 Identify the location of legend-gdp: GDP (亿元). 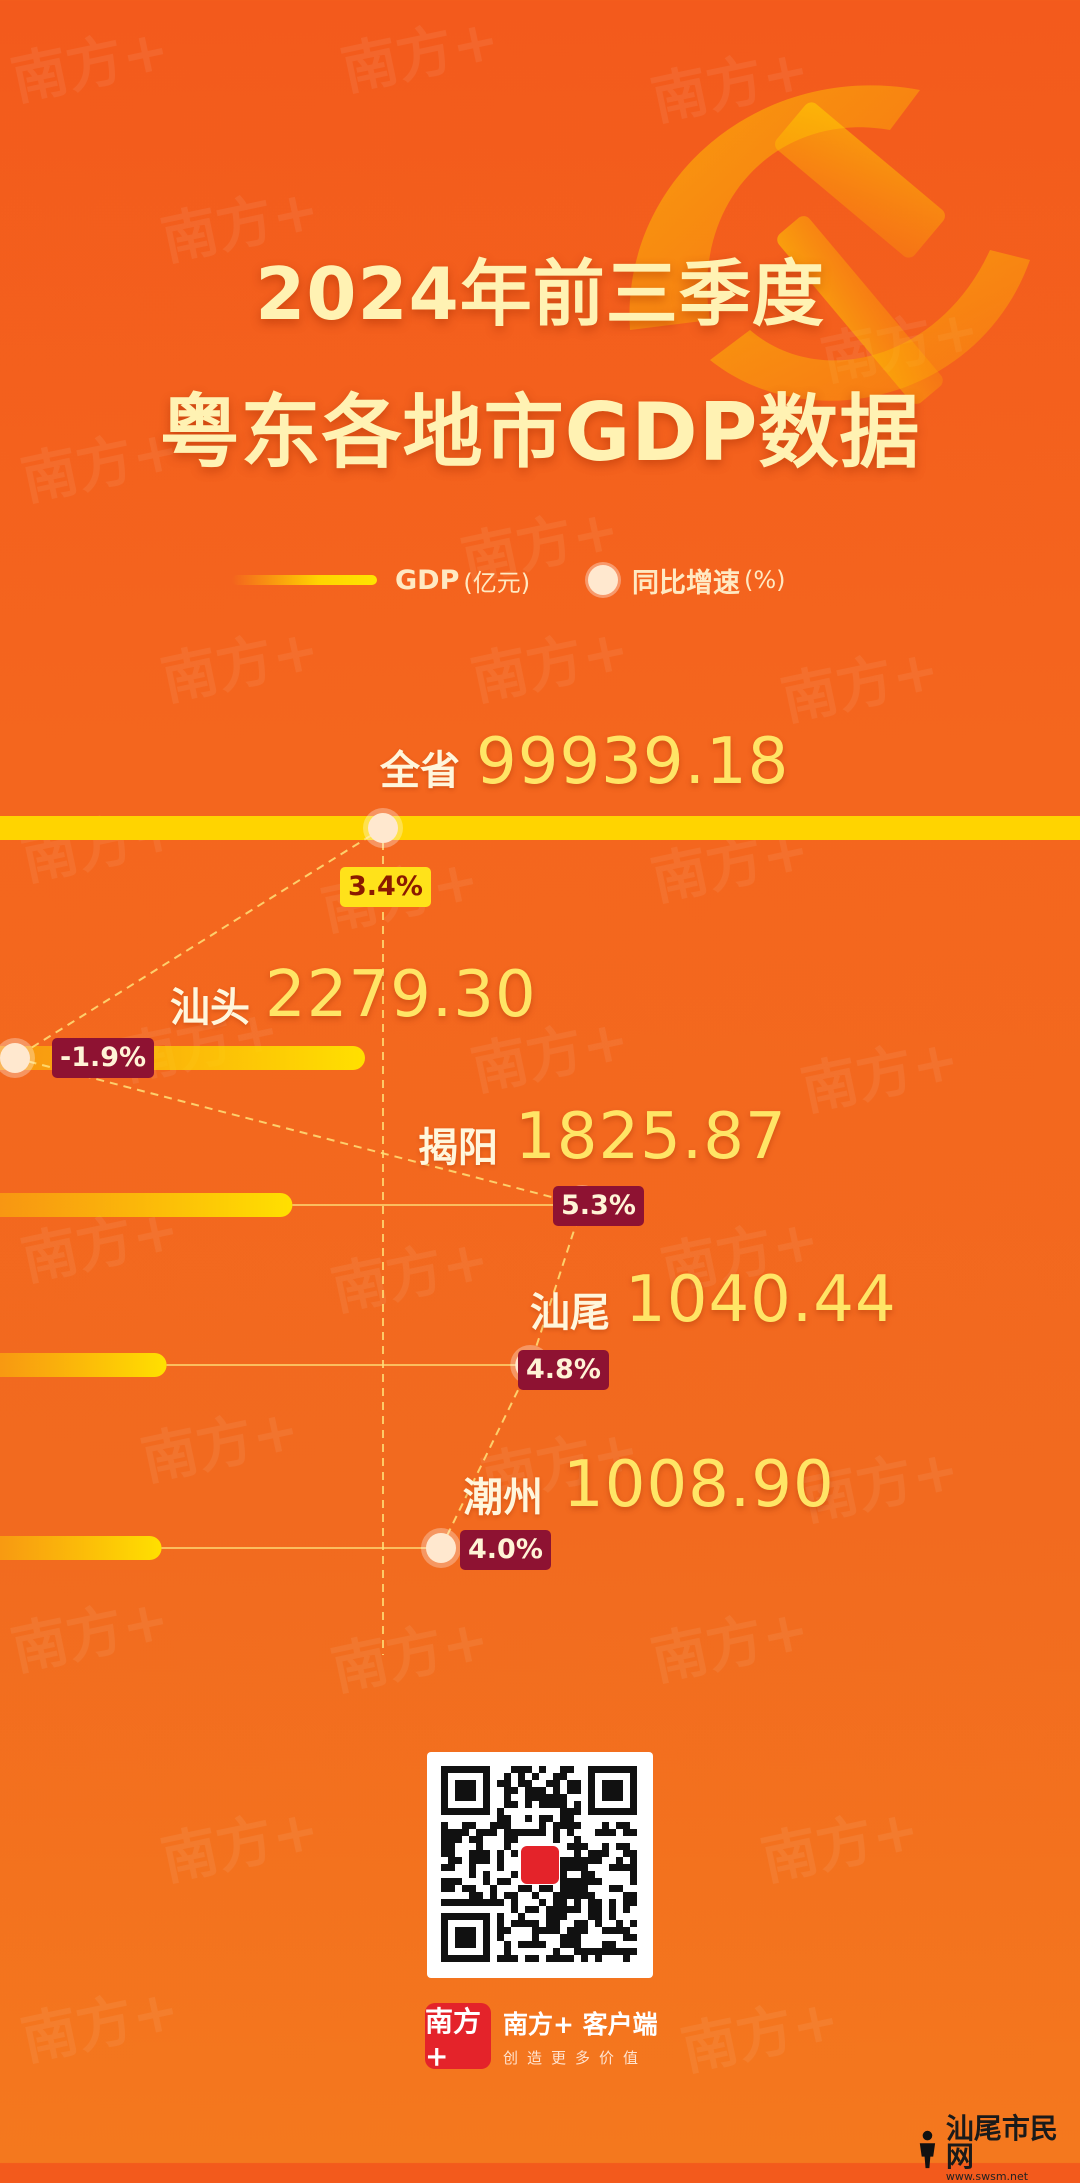
(381, 580).